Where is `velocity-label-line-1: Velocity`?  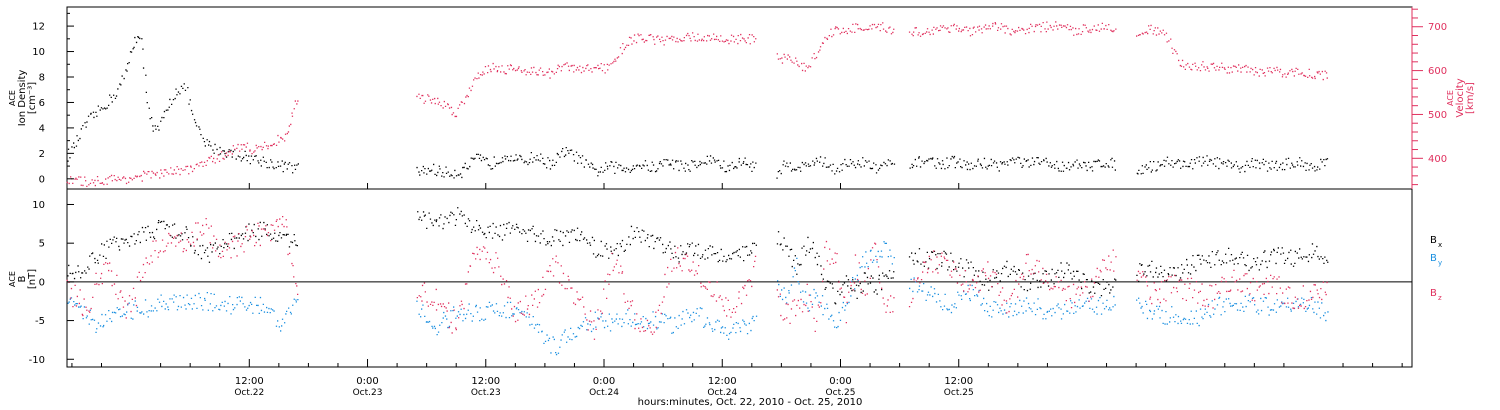
velocity-label-line-1: Velocity is located at coordinates (1460, 97).